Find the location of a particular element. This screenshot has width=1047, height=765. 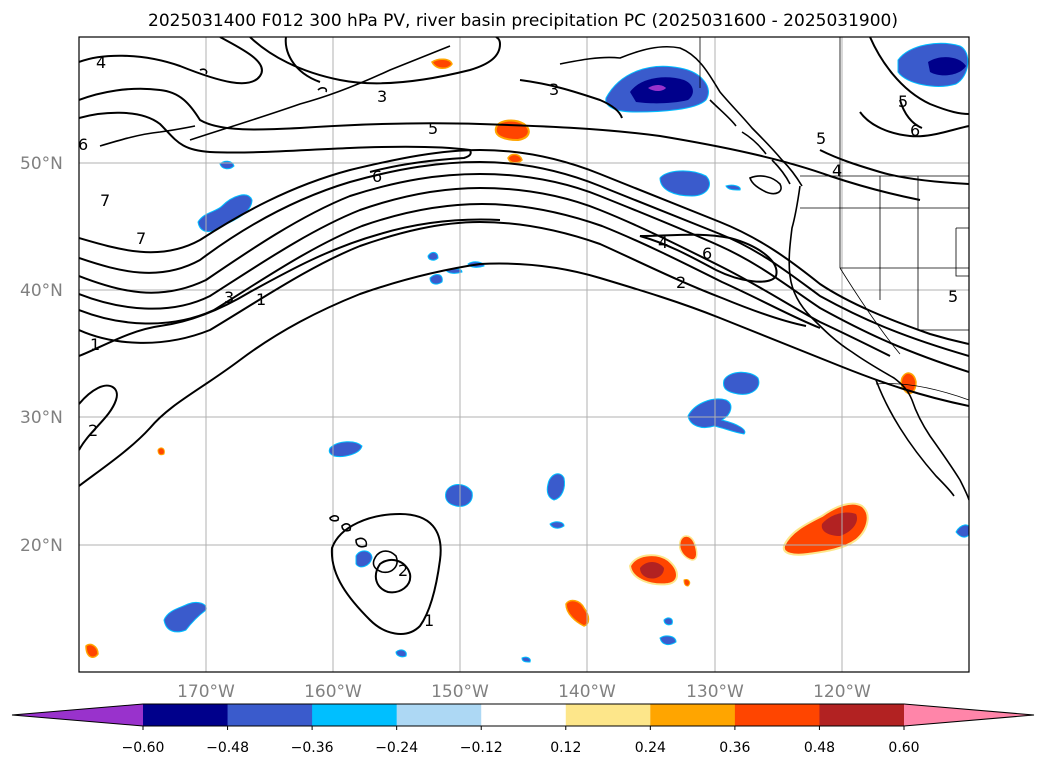

colorbar-tick-label: −0.36 is located at coordinates (312, 748).